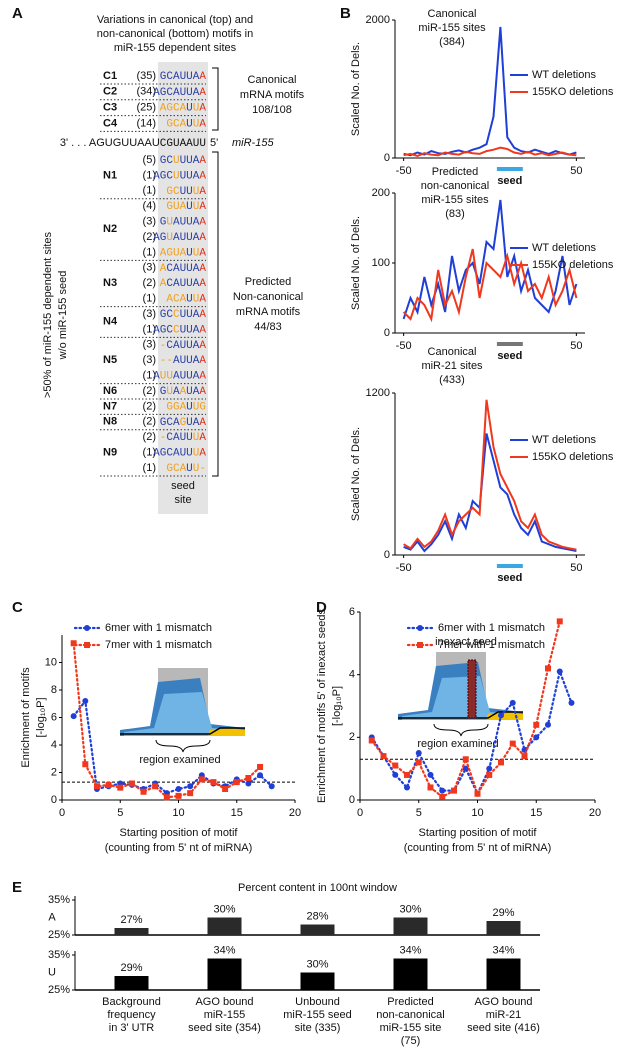 The width and height of the screenshot is (630, 1048). Describe the element at coordinates (317, 888) in the screenshot. I see `chart-title: Percent content in 100nt window` at that location.